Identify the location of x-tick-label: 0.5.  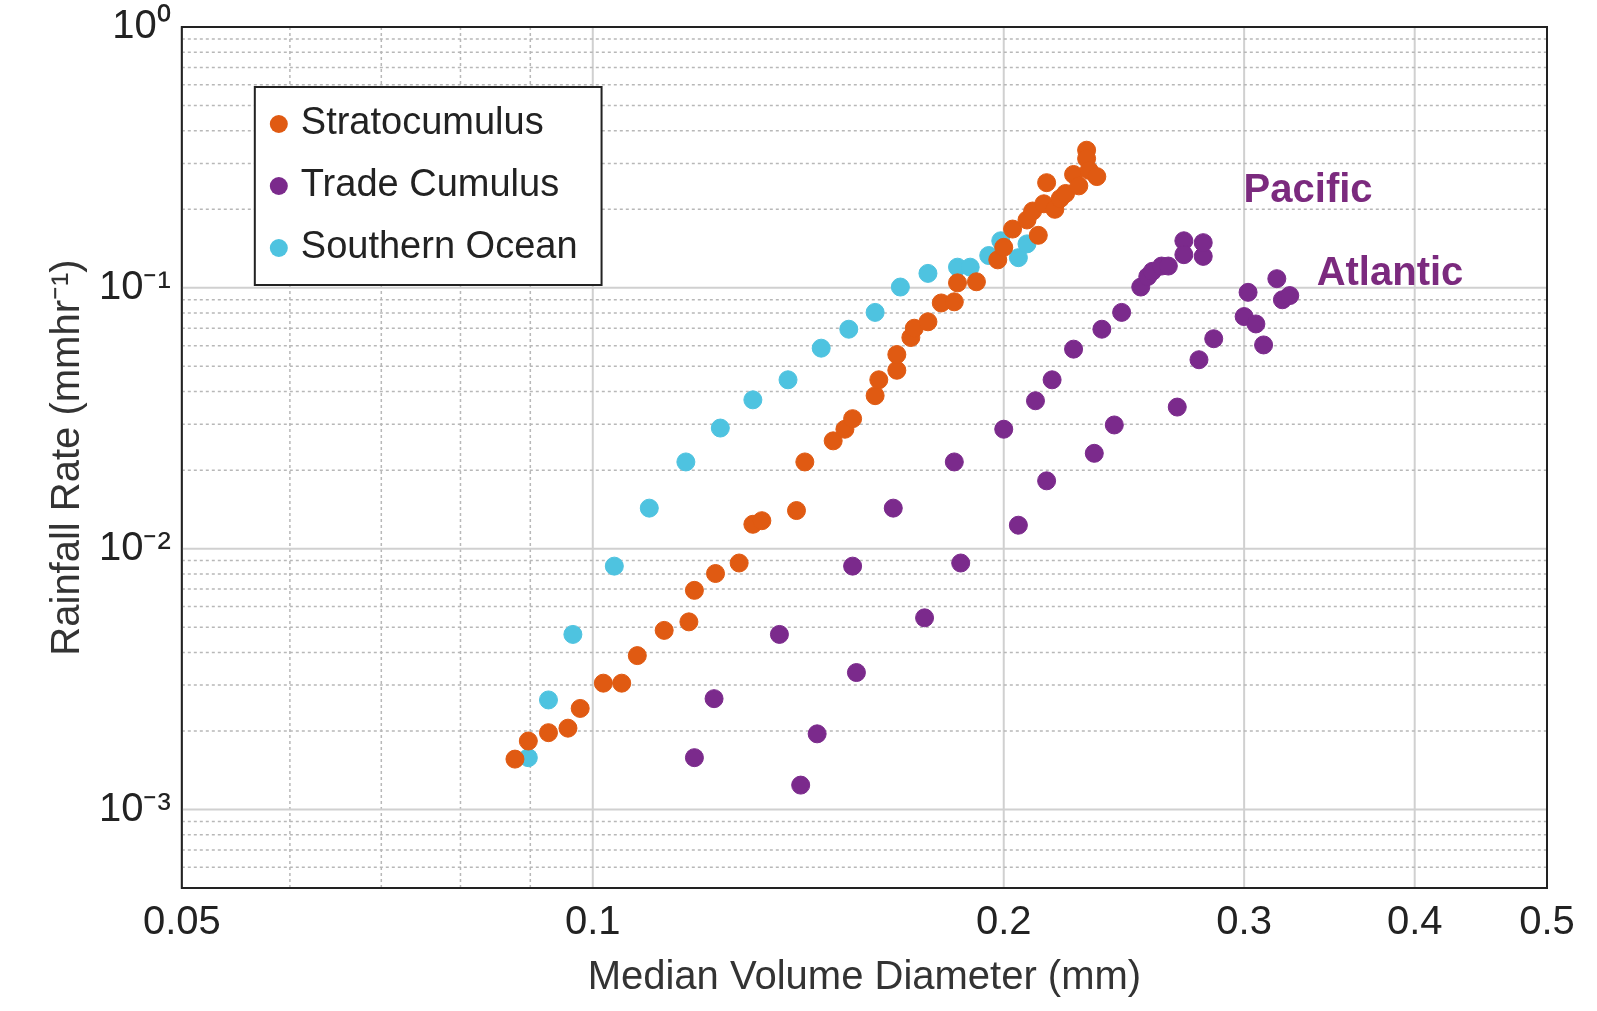
(1547, 920).